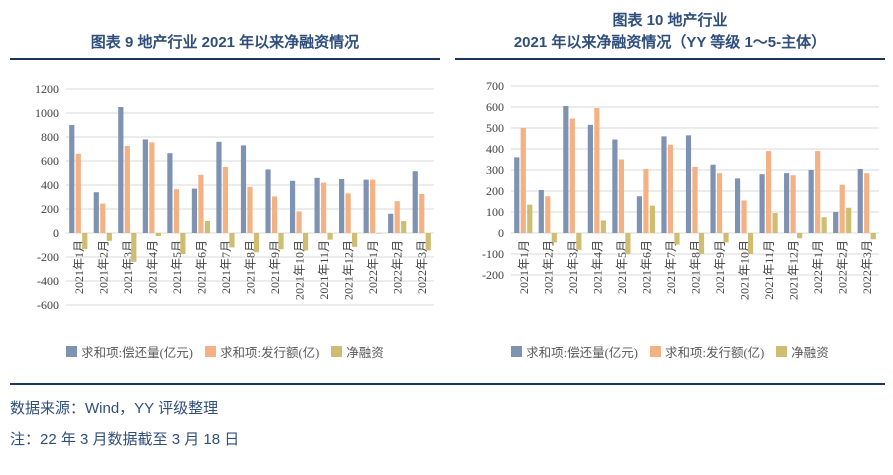 The height and width of the screenshot is (475, 893). I want to click on y-axis-tick-label: 400, so click(495, 149).